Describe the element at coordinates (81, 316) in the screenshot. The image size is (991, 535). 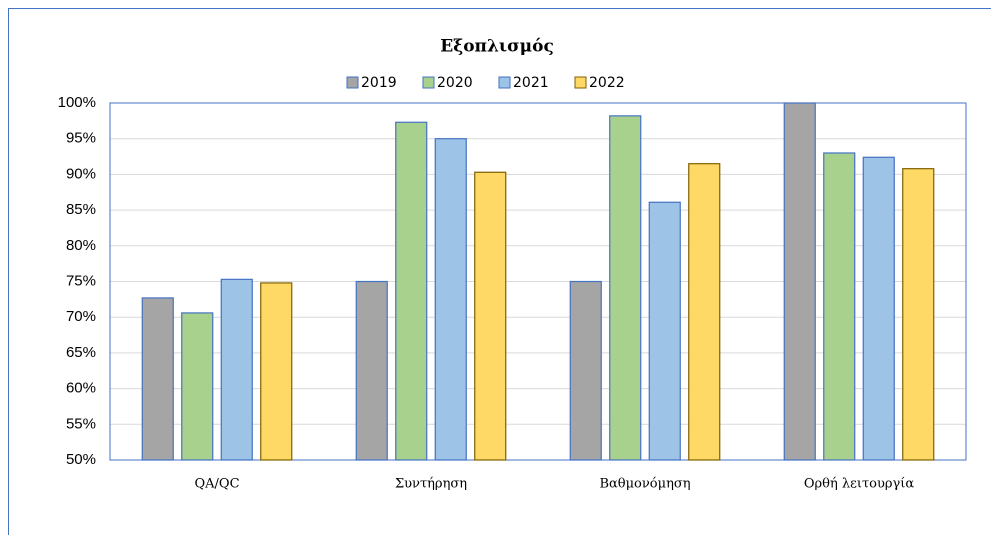
I see `y-tick-label: 70%` at that location.